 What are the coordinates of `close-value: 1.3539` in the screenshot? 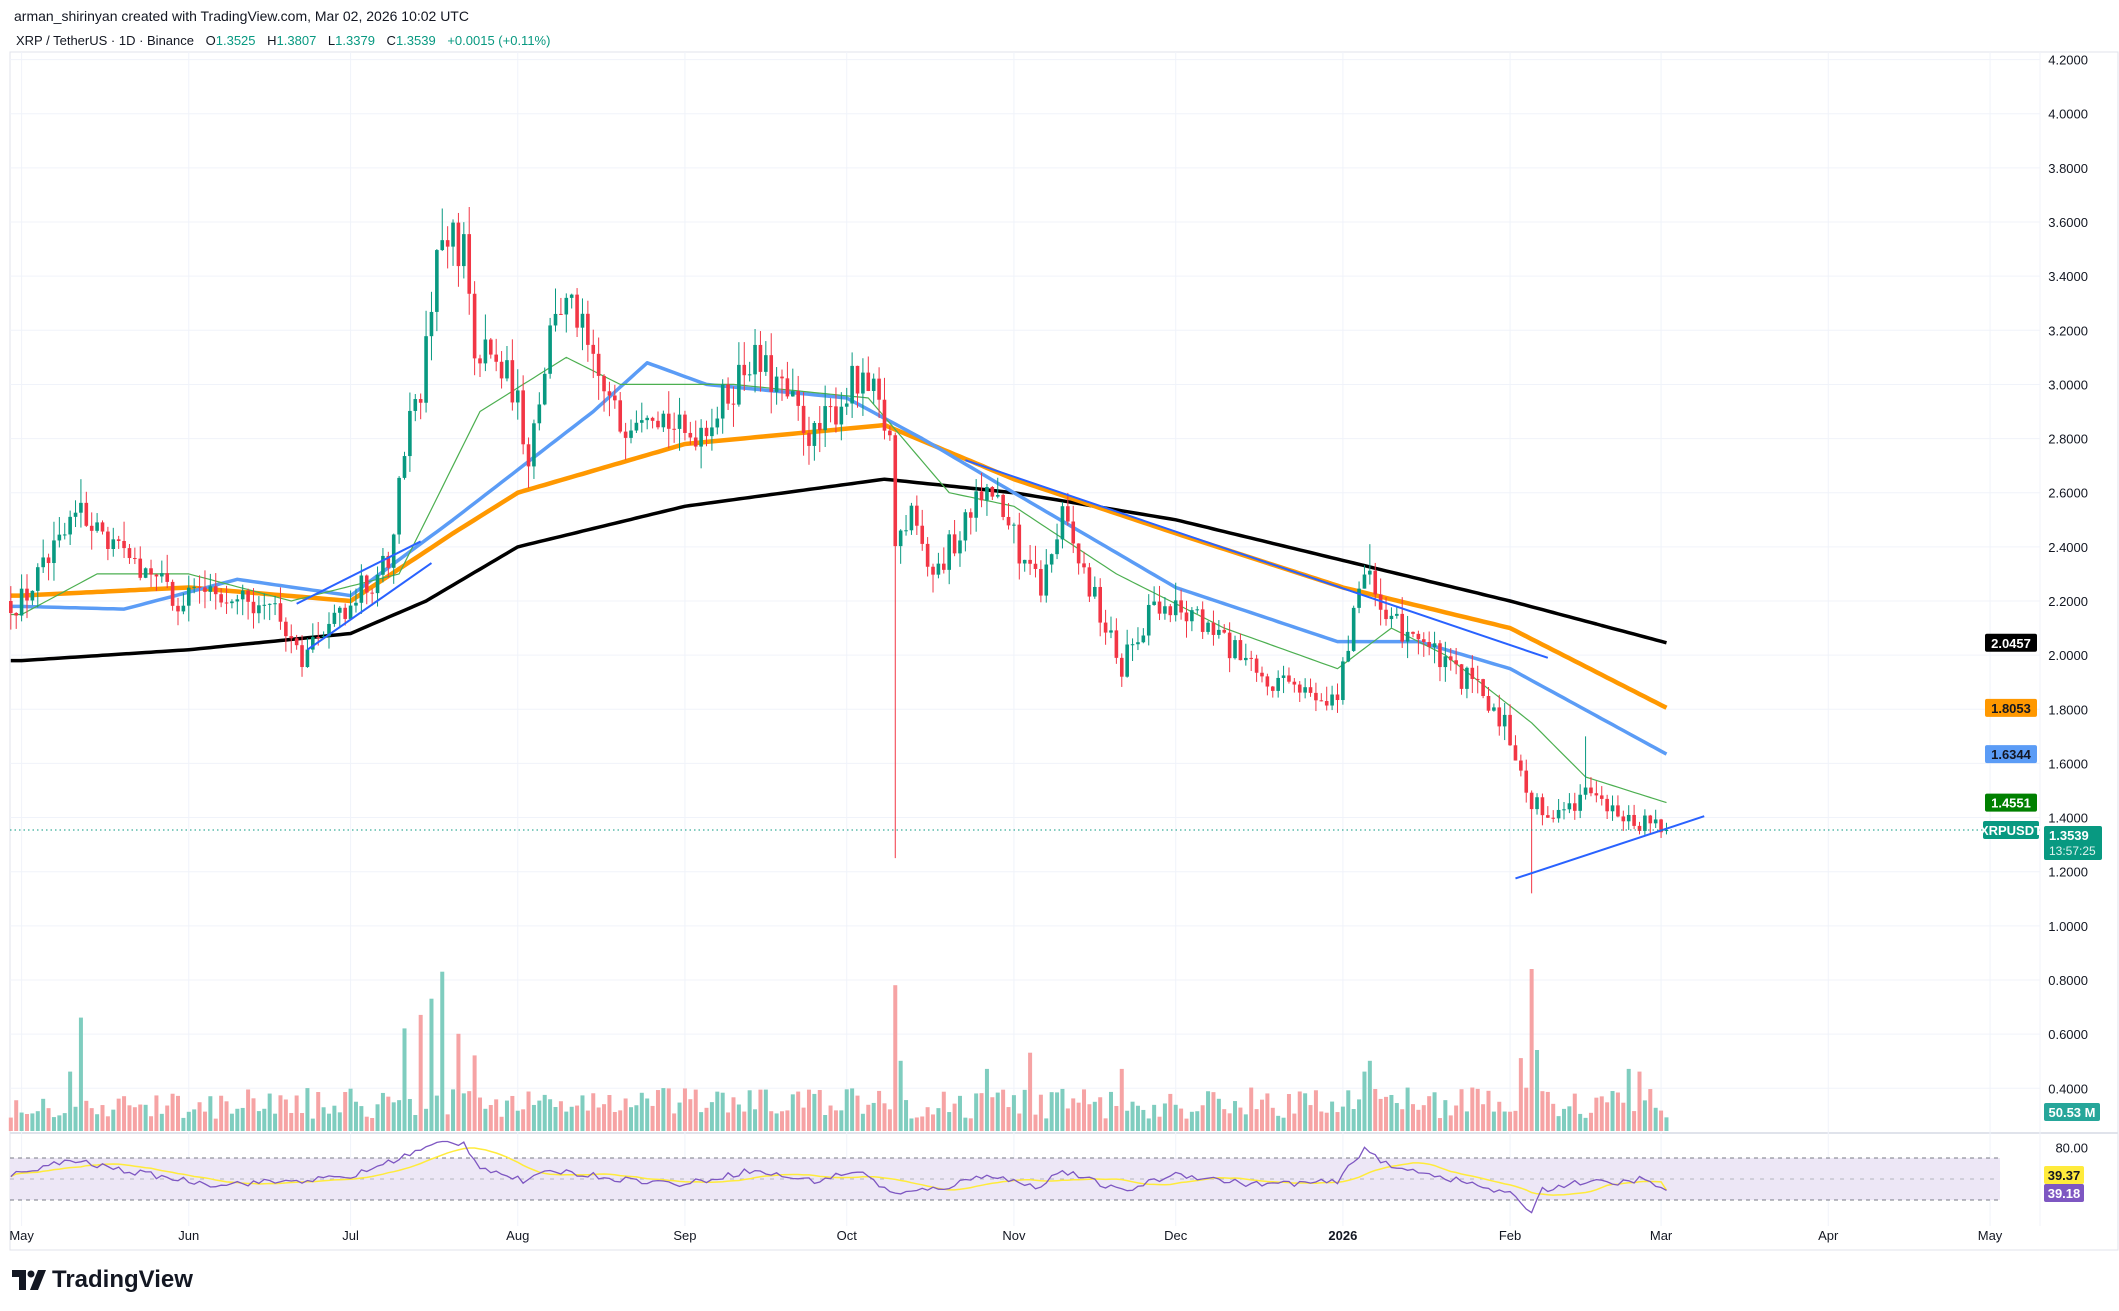 It's located at (415, 40).